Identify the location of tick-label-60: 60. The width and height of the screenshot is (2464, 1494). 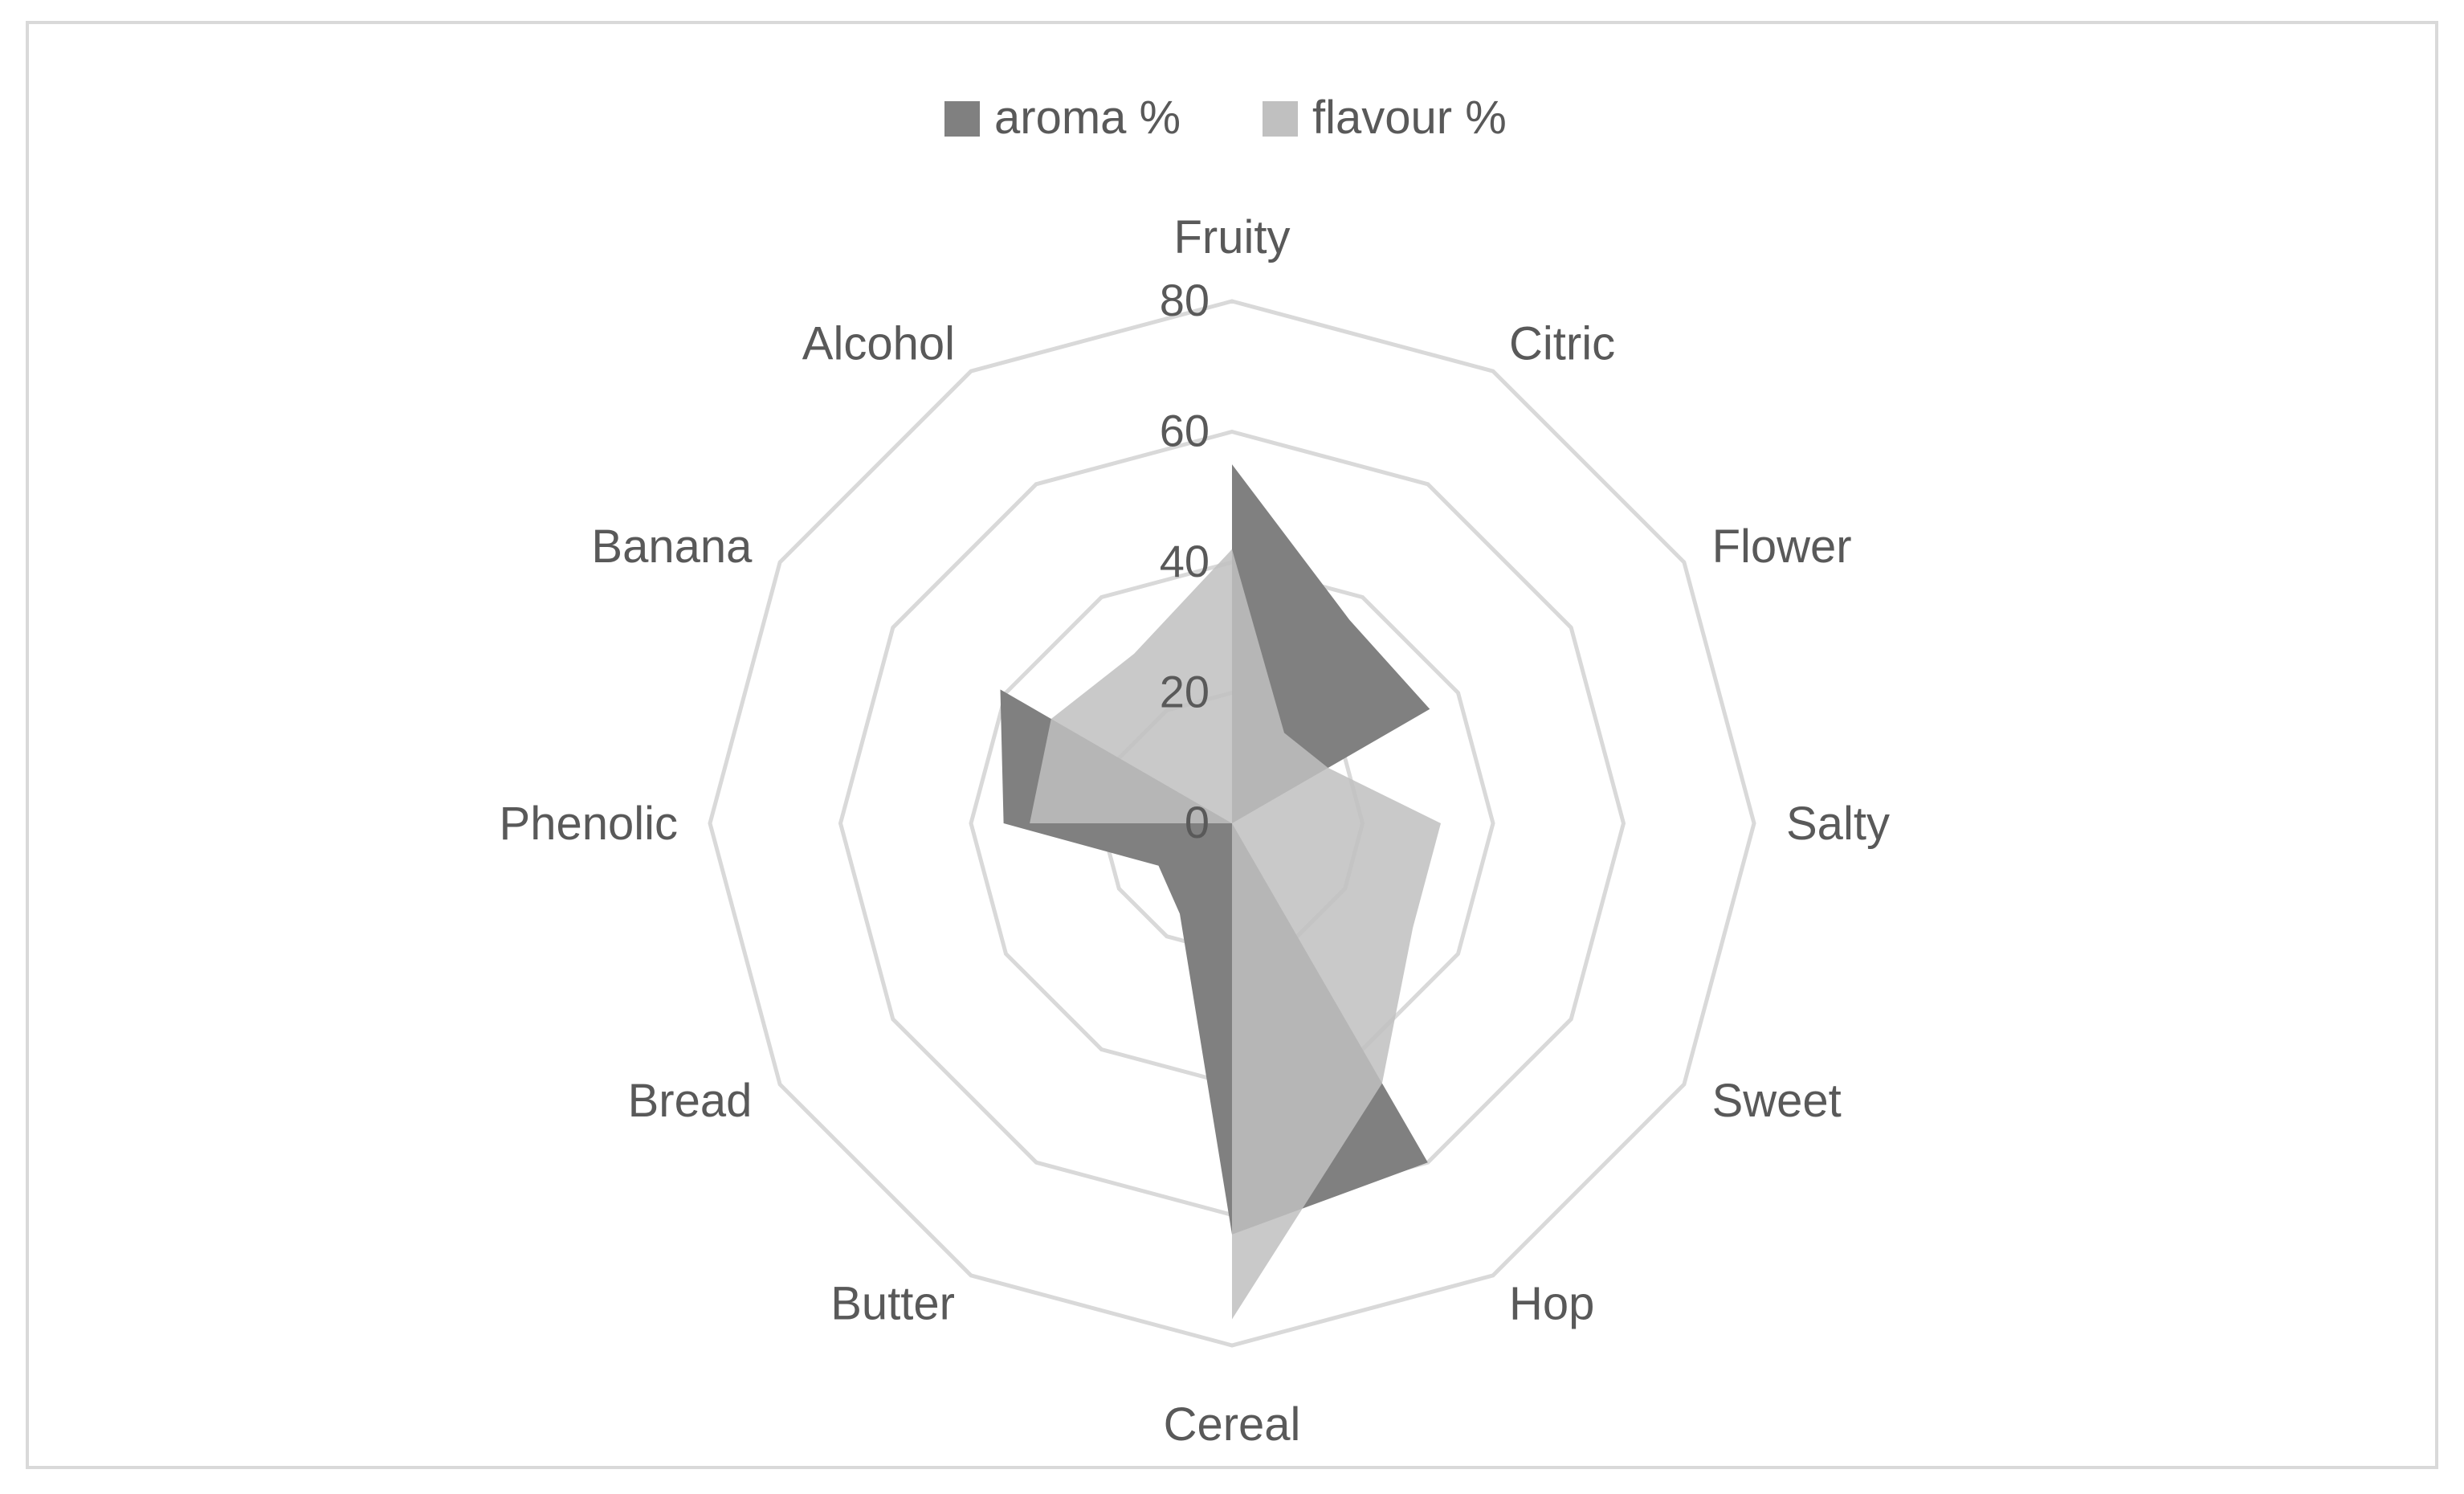
(1185, 431).